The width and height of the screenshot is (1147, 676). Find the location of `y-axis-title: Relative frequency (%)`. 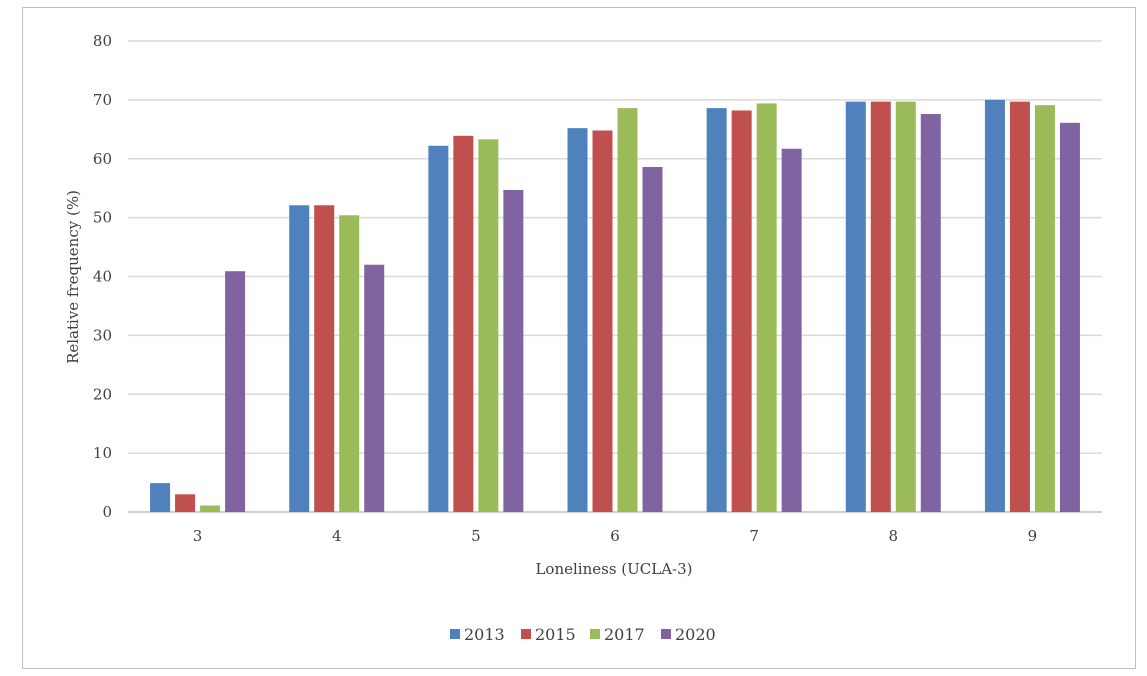

y-axis-title: Relative frequency (%) is located at coordinates (73, 277).